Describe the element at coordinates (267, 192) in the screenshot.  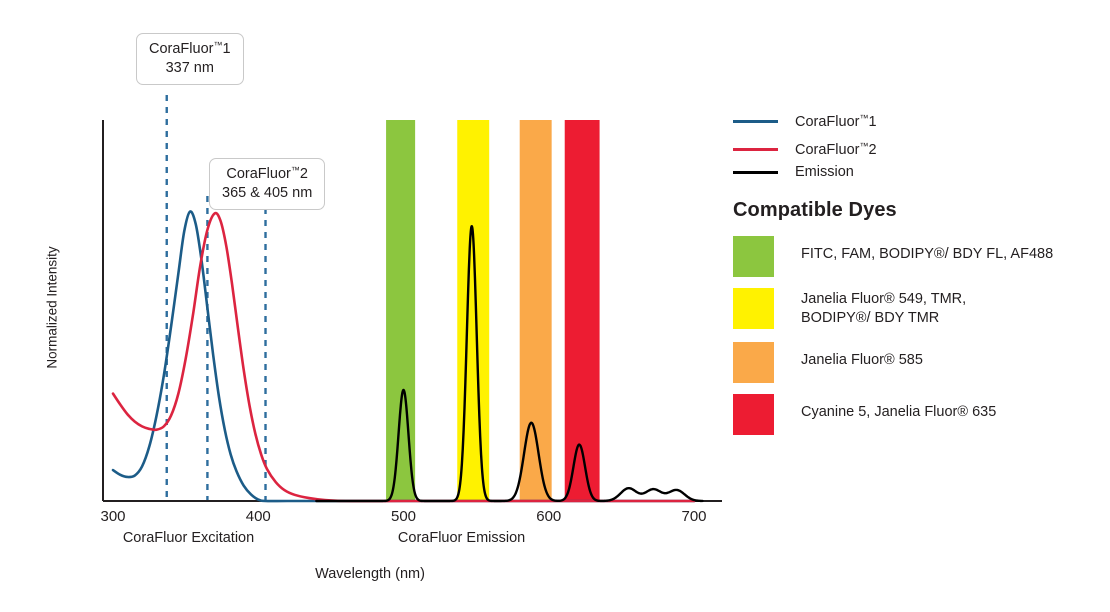
I see `callout-corafluor2-line2: 365 & 405 nm` at that location.